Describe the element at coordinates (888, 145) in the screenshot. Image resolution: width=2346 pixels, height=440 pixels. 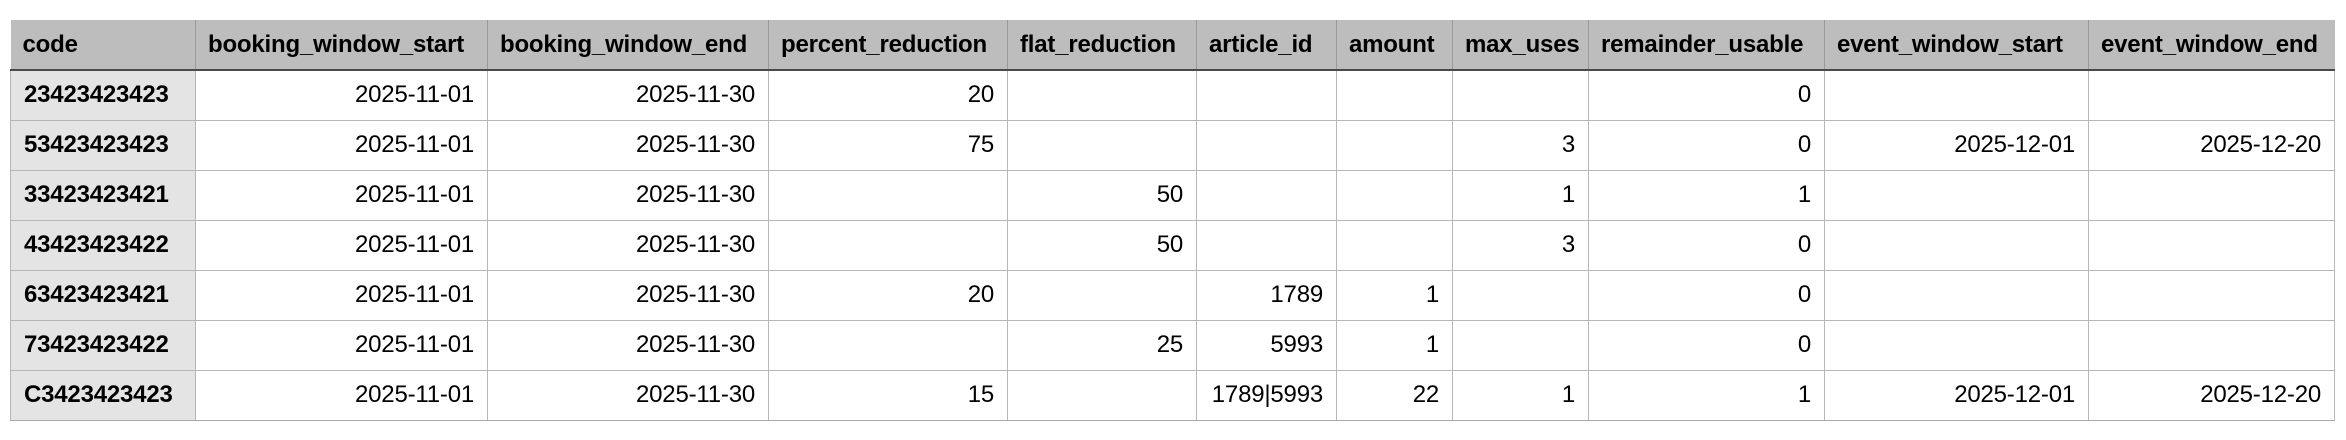
I see `table-cell: 75` at that location.